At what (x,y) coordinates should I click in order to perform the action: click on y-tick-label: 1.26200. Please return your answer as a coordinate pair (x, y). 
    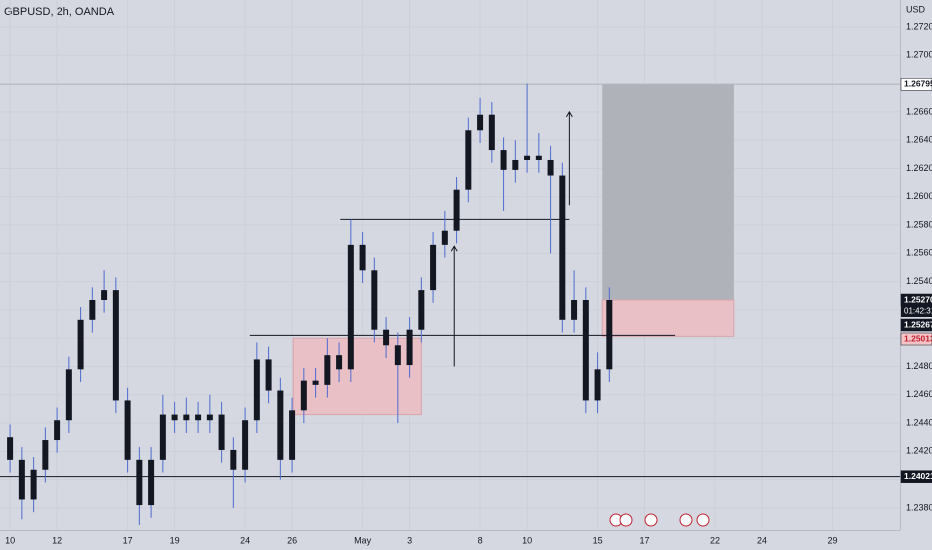
    Looking at the image, I should click on (919, 168).